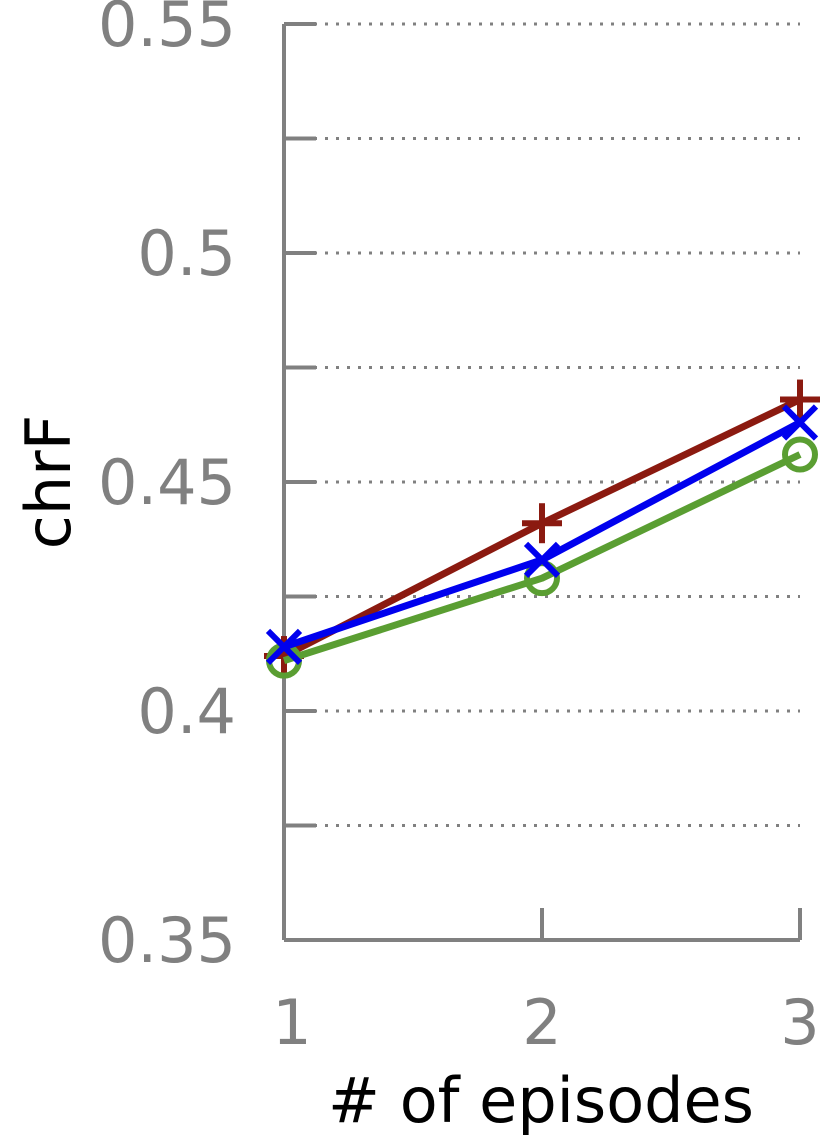 The image size is (830, 1137). Describe the element at coordinates (167, 30) in the screenshot. I see `y-tick-label: 0.55` at that location.